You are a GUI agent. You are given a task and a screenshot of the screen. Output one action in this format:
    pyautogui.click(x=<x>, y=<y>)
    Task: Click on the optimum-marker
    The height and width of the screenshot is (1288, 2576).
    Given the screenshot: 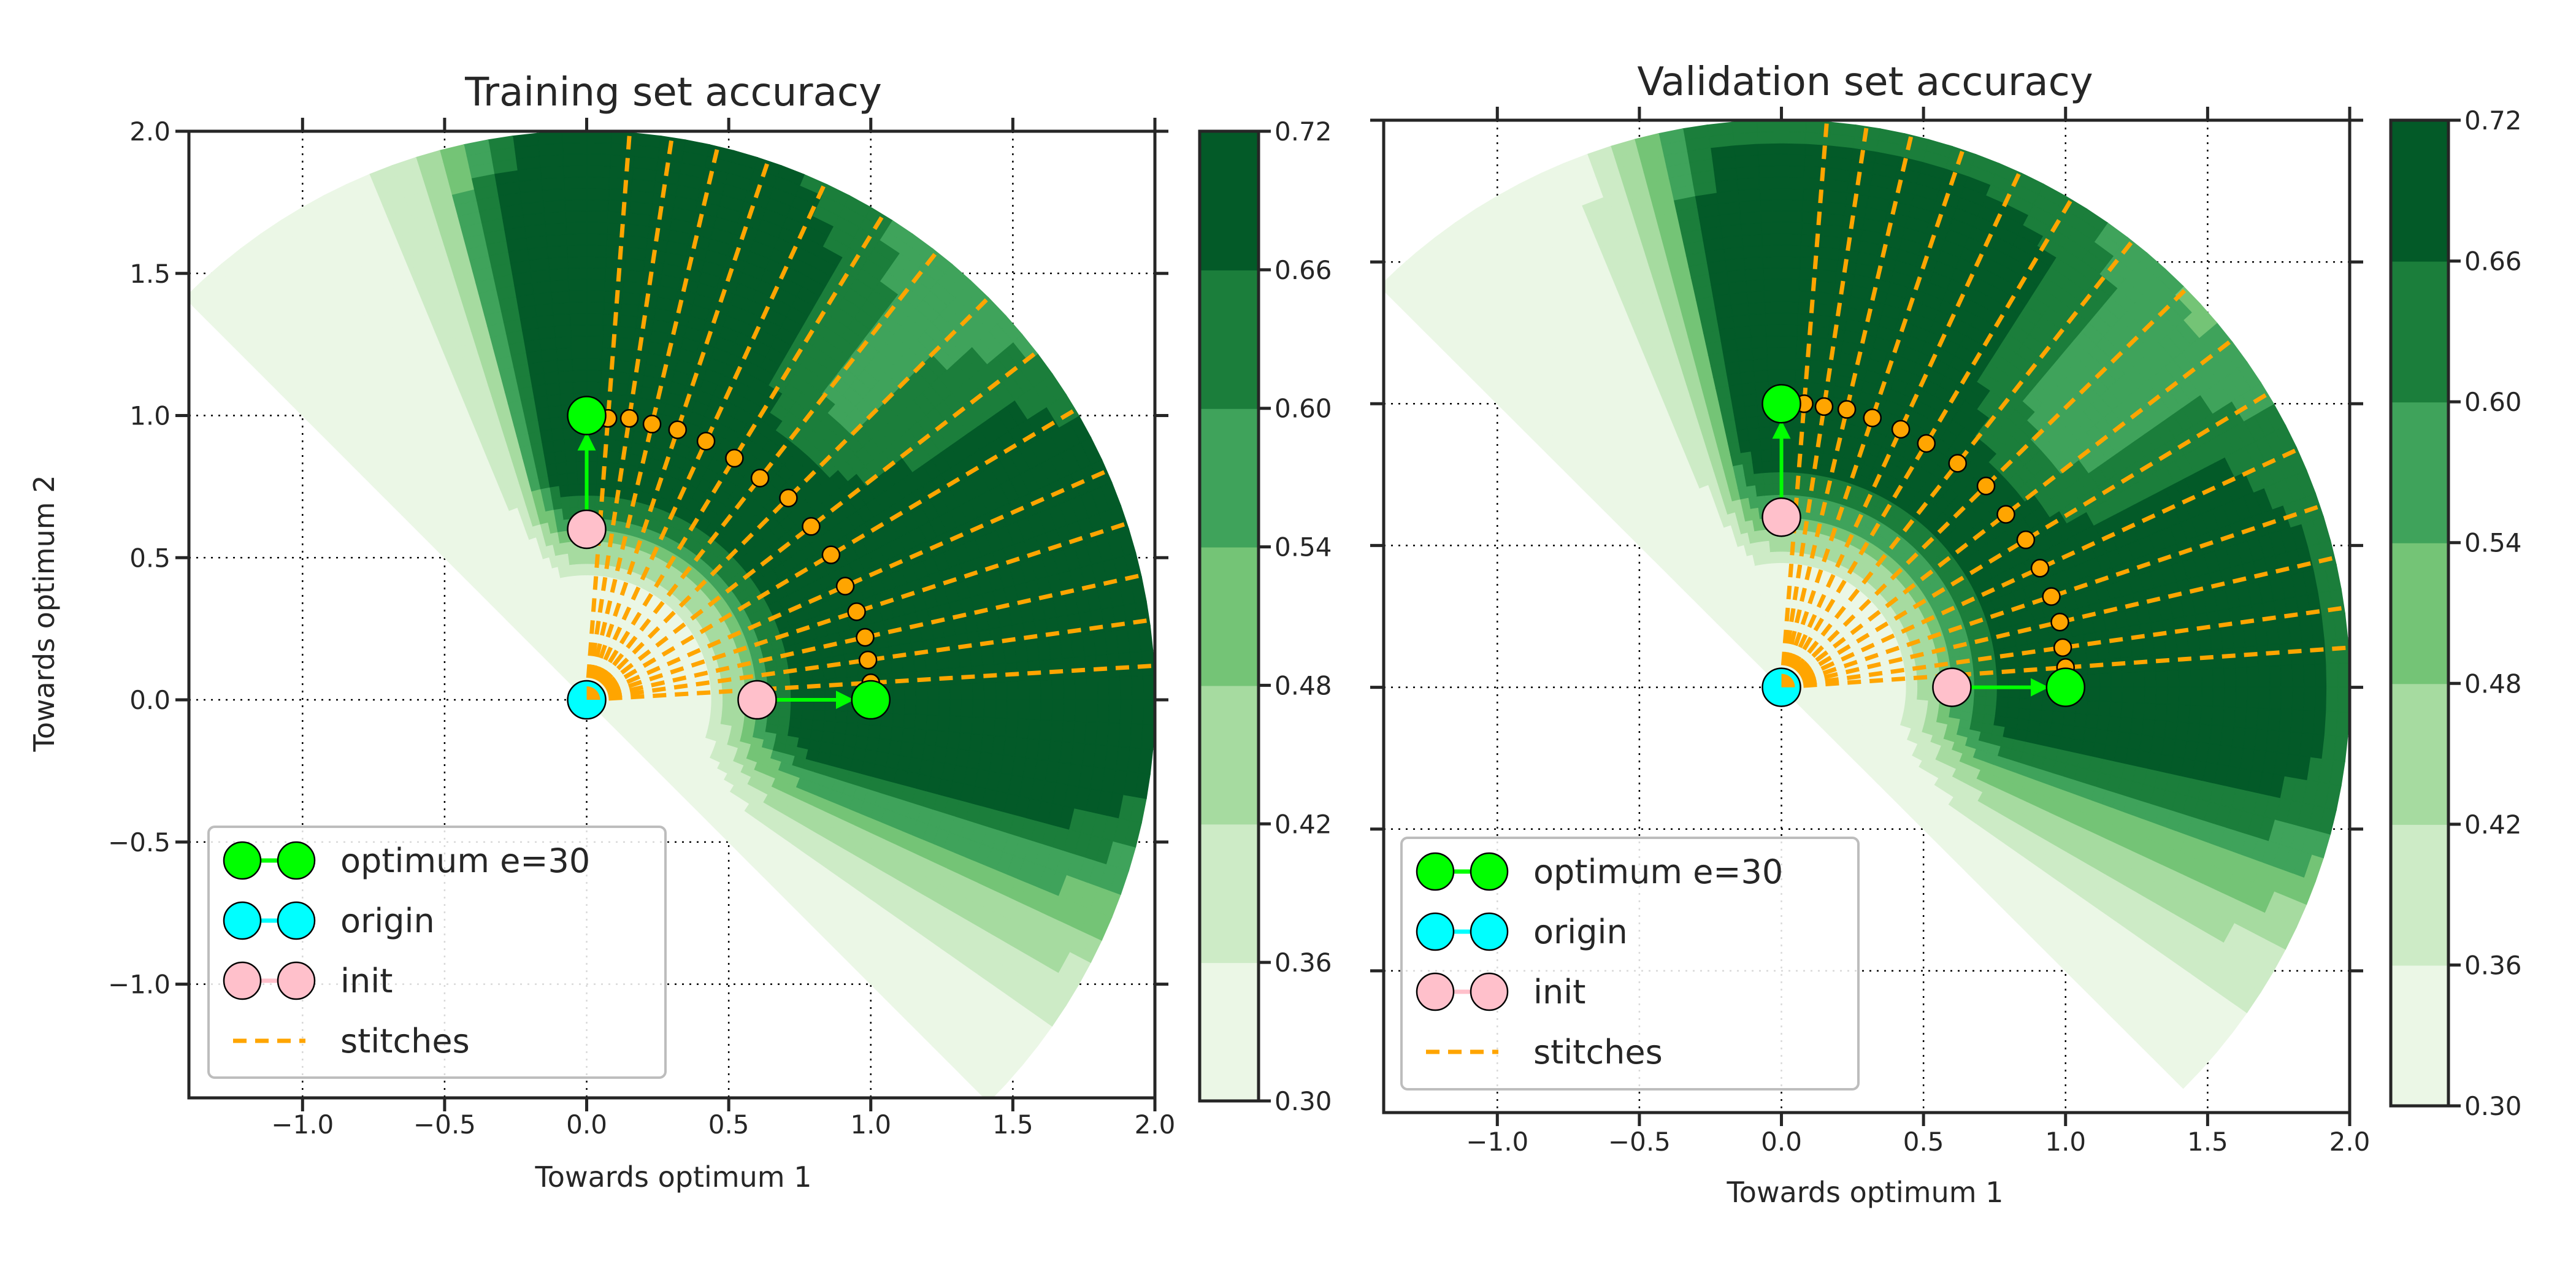 What is the action you would take?
    pyautogui.click(x=587, y=415)
    